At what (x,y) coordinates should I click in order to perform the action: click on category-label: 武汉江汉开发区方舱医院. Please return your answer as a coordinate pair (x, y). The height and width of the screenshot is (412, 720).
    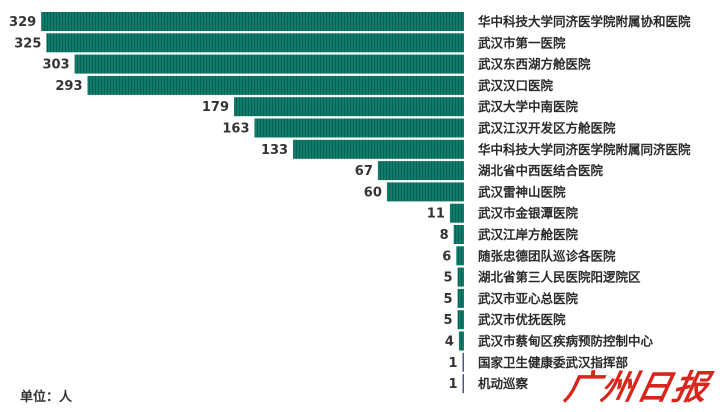
    Looking at the image, I should click on (547, 128).